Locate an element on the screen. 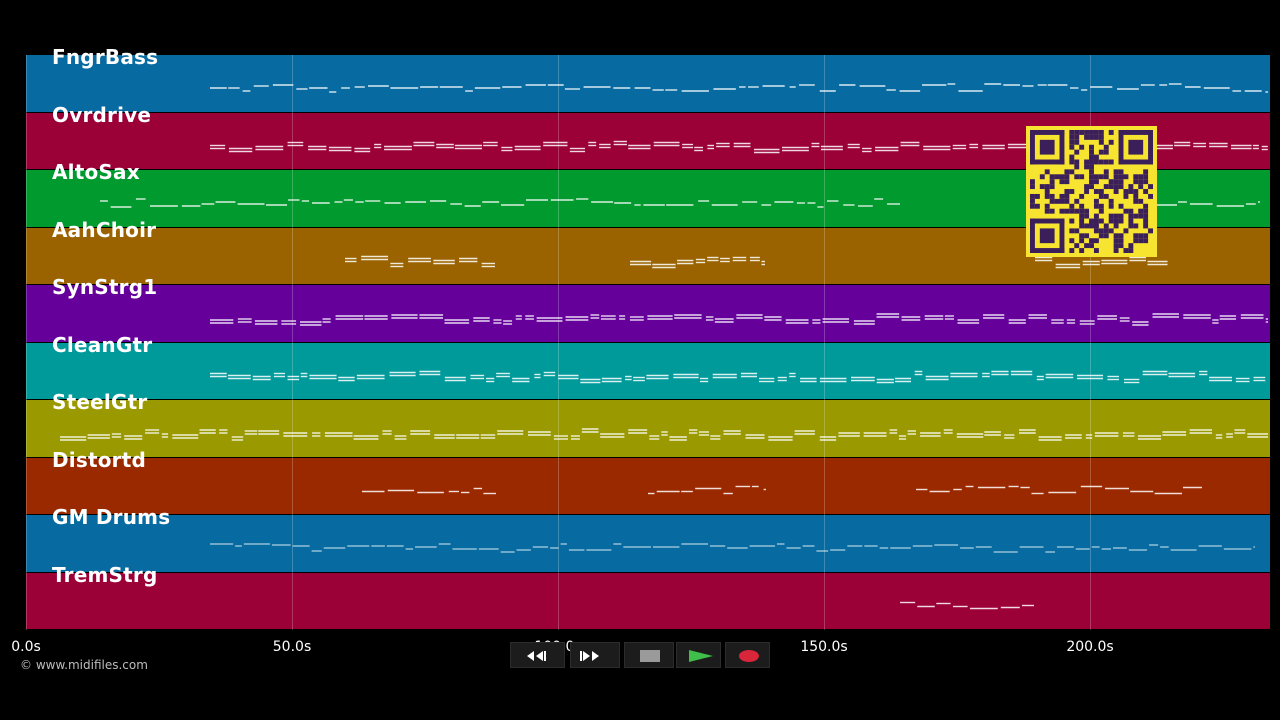 This screenshot has width=1280, height=720. time-tick-label: 0.0s is located at coordinates (26, 647).